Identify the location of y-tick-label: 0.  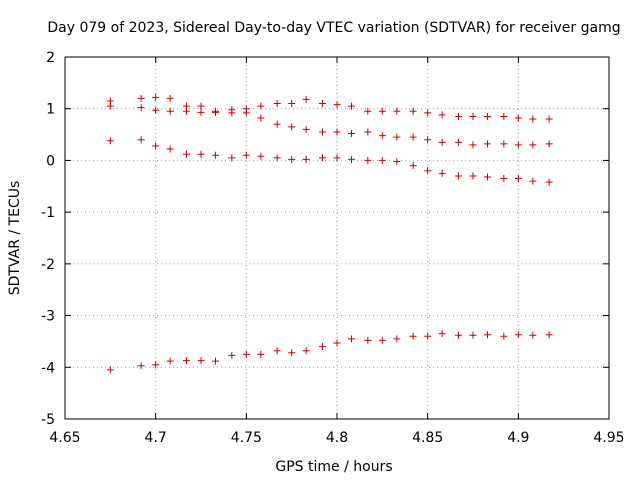
(50, 161).